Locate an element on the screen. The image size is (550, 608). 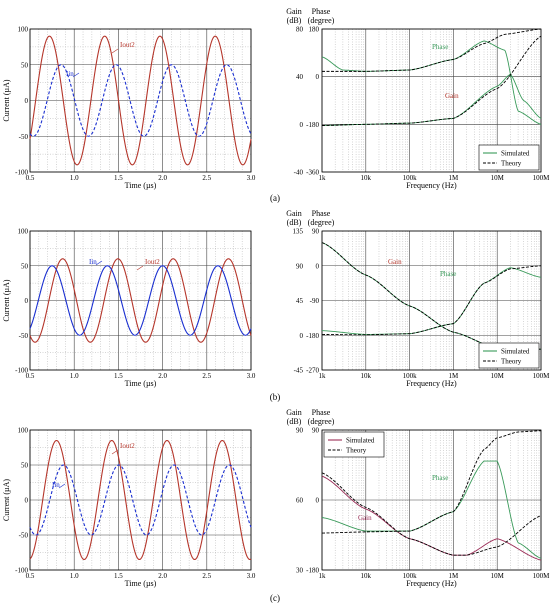
panel-label: (c) is located at coordinates (275, 598).